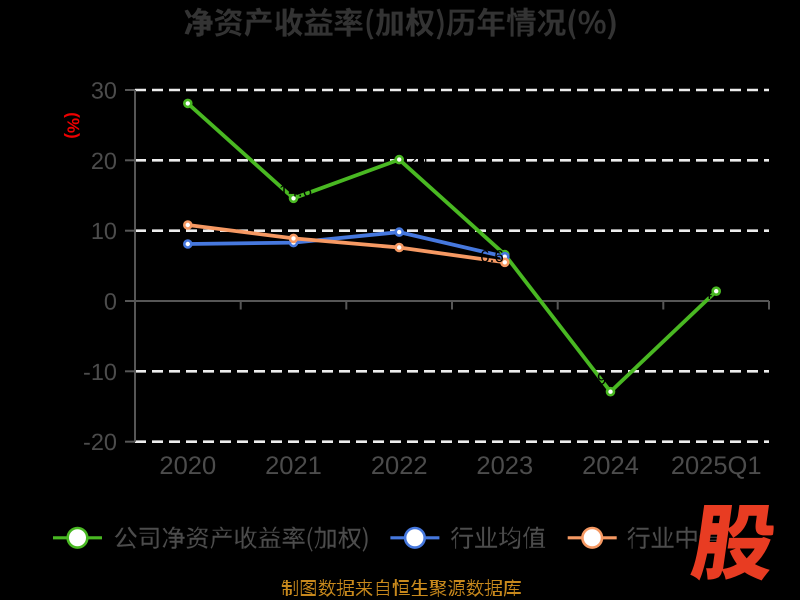 The height and width of the screenshot is (600, 800). What do you see at coordinates (188, 225) in the screenshot?
I see `marker-s2-2020` at bounding box center [188, 225].